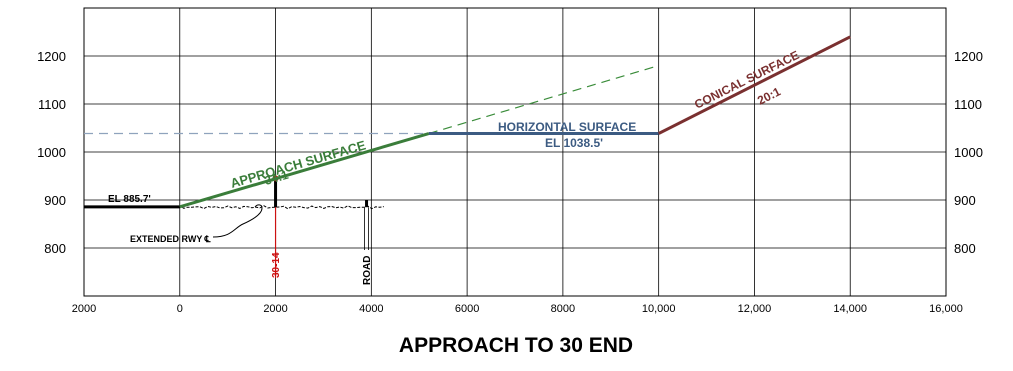  What do you see at coordinates (563, 309) in the screenshot?
I see `x-tick-label: 8000` at bounding box center [563, 309].